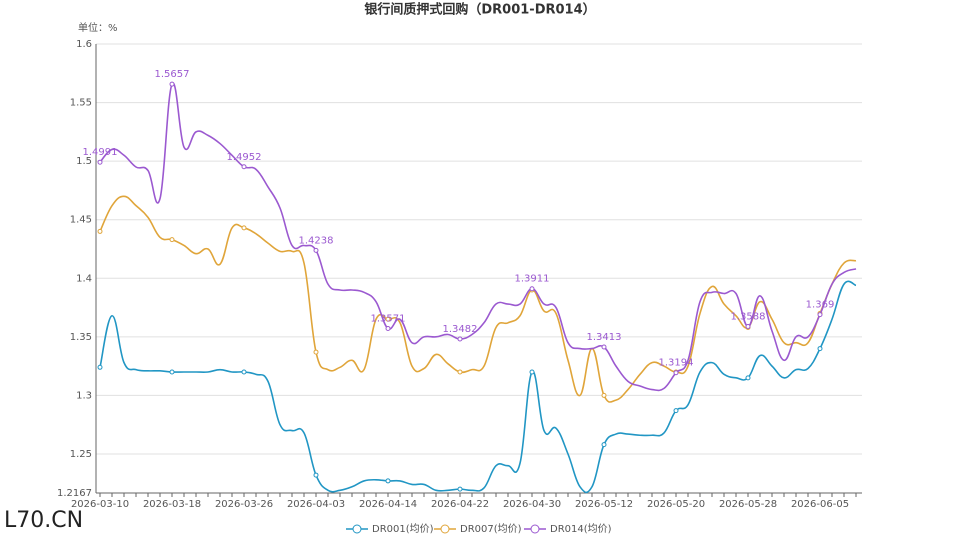 This screenshot has height=539, width=959. I want to click on data-label: 1.5657, so click(172, 74).